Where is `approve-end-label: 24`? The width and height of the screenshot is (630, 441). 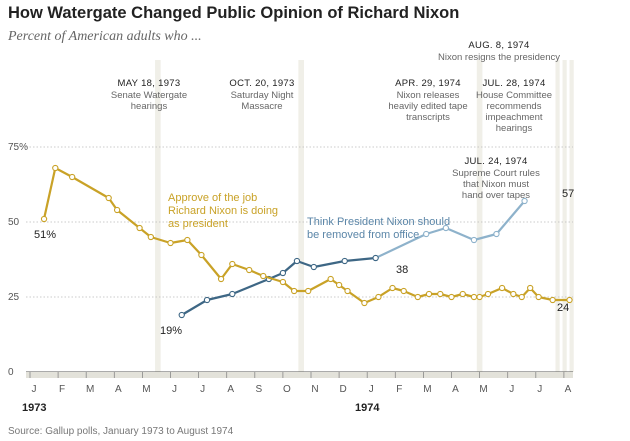
approve-end-label: 24 is located at coordinates (563, 308).